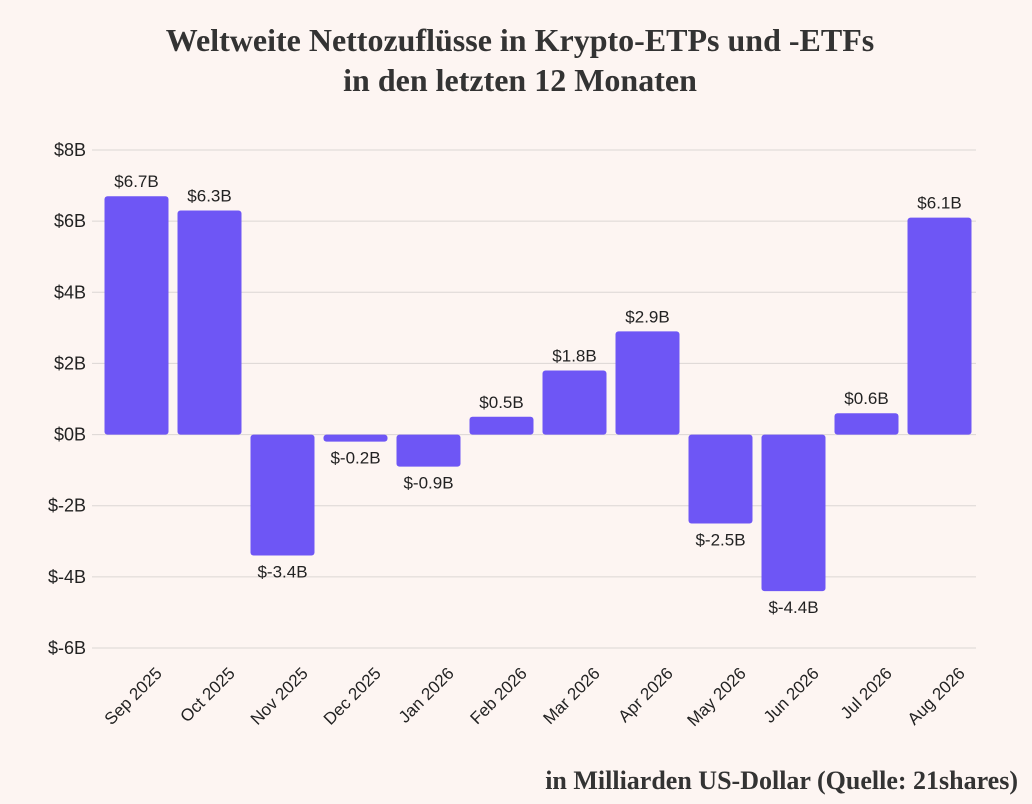 This screenshot has width=1032, height=804. What do you see at coordinates (866, 693) in the screenshot?
I see `x-category-label: Jul 2026` at bounding box center [866, 693].